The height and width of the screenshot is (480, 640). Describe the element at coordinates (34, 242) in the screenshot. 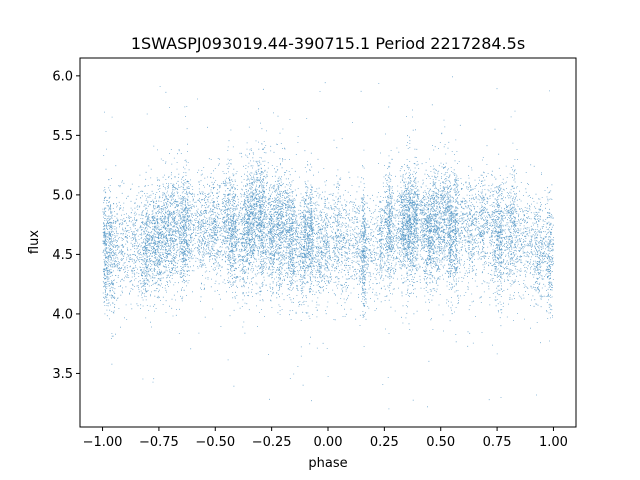

I see `y-axis-label: flux` at that location.